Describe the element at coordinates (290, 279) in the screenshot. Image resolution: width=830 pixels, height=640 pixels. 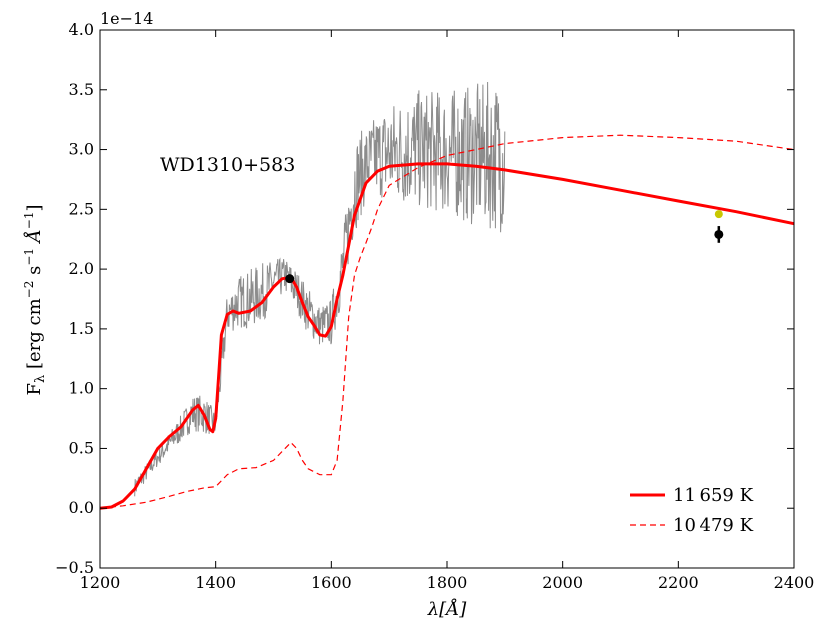
I see `photometry-fuv` at that location.